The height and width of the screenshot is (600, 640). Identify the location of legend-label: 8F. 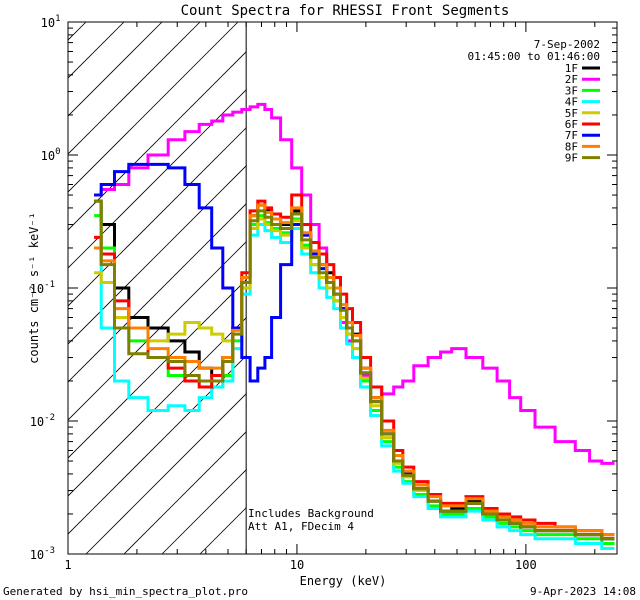
(571, 146).